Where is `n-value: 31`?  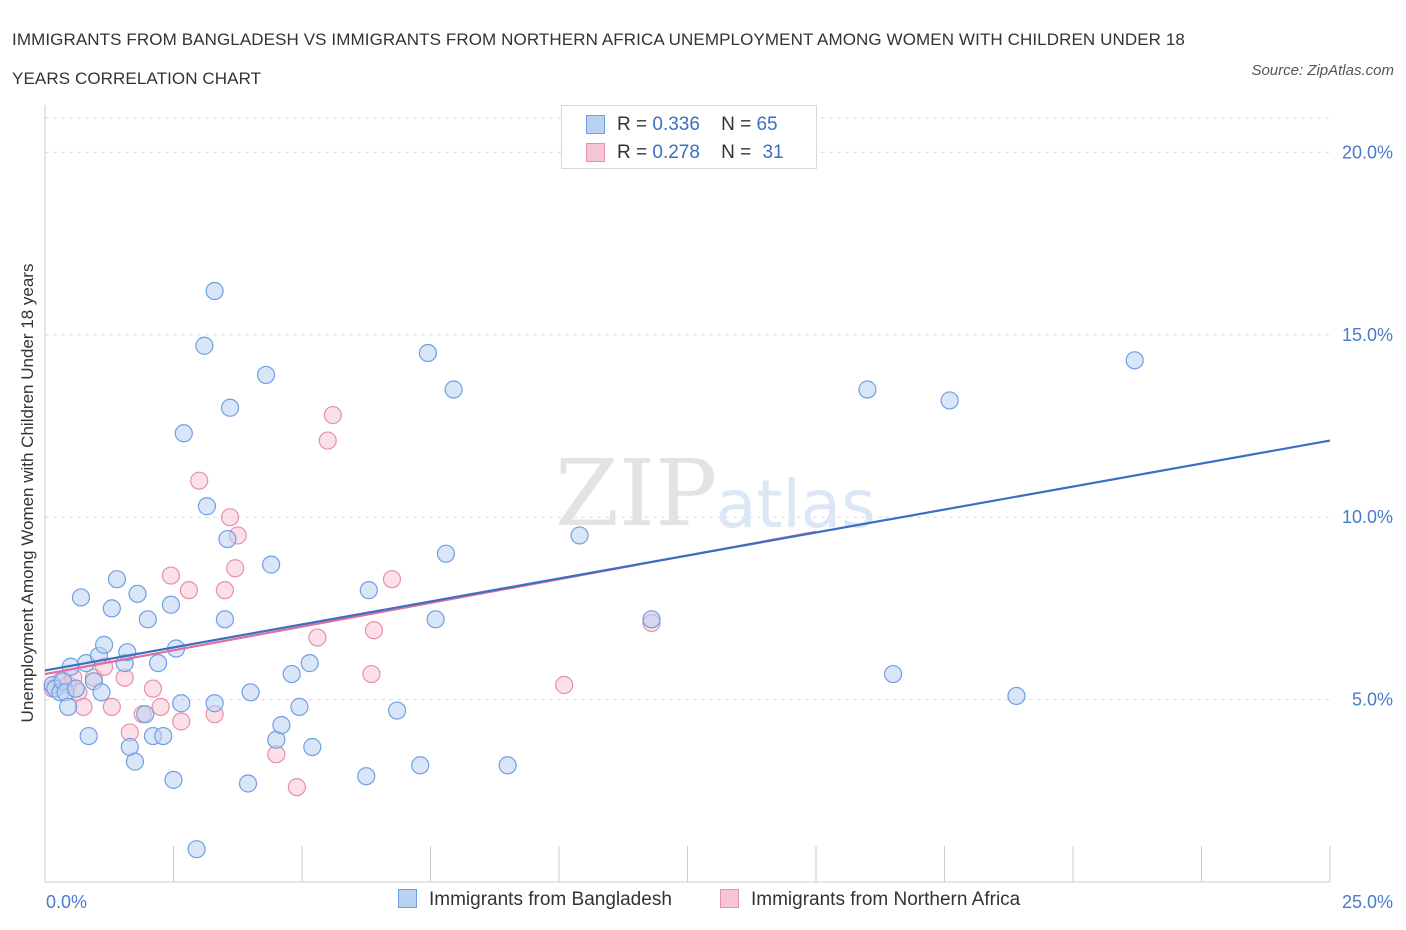
n-value: 31 is located at coordinates (773, 152).